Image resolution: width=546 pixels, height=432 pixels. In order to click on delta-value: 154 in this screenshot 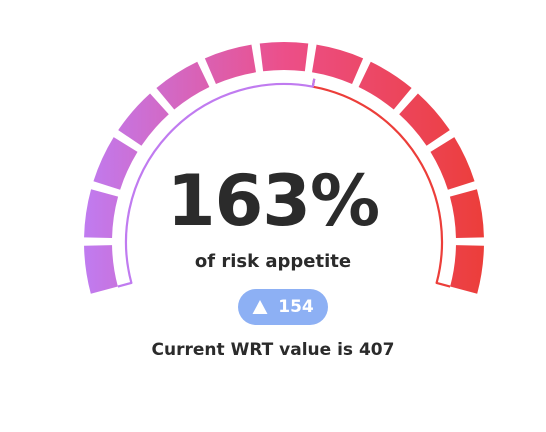, I will do `click(296, 307)`.